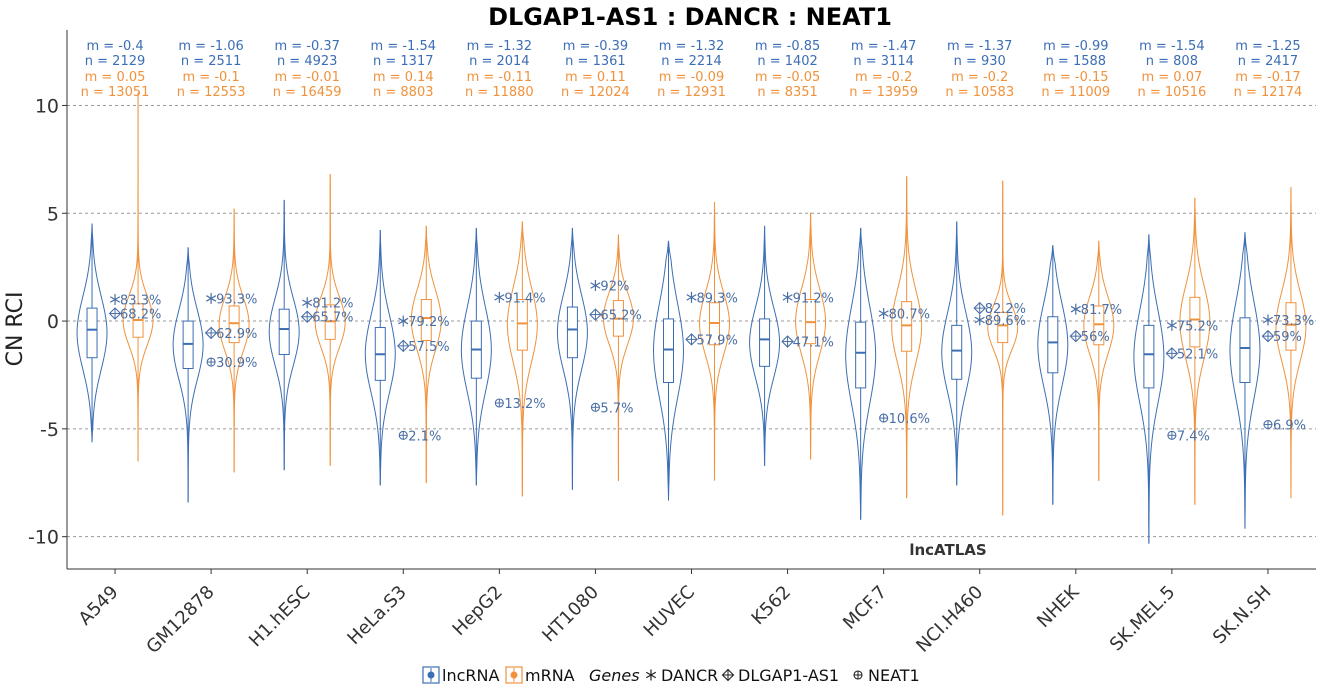 The height and width of the screenshot is (700, 1320). What do you see at coordinates (1289, 426) in the screenshot?
I see `gene-percent-label-neat1: 6.9%` at bounding box center [1289, 426].